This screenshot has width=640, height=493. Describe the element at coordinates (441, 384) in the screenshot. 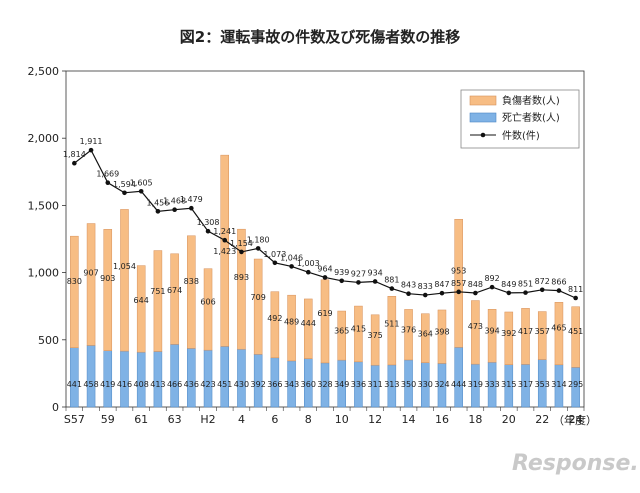

I see `deaths-data-label: 324` at that location.